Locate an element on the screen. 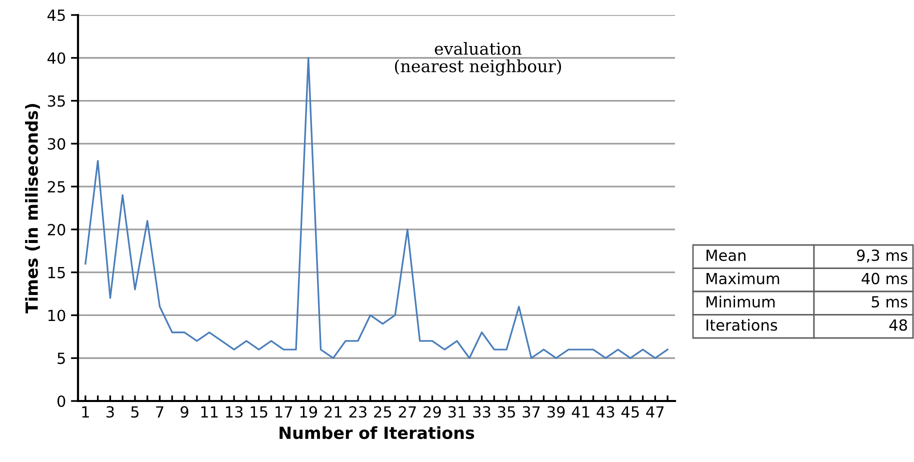  y-tick-label: 5 is located at coordinates (61, 358).